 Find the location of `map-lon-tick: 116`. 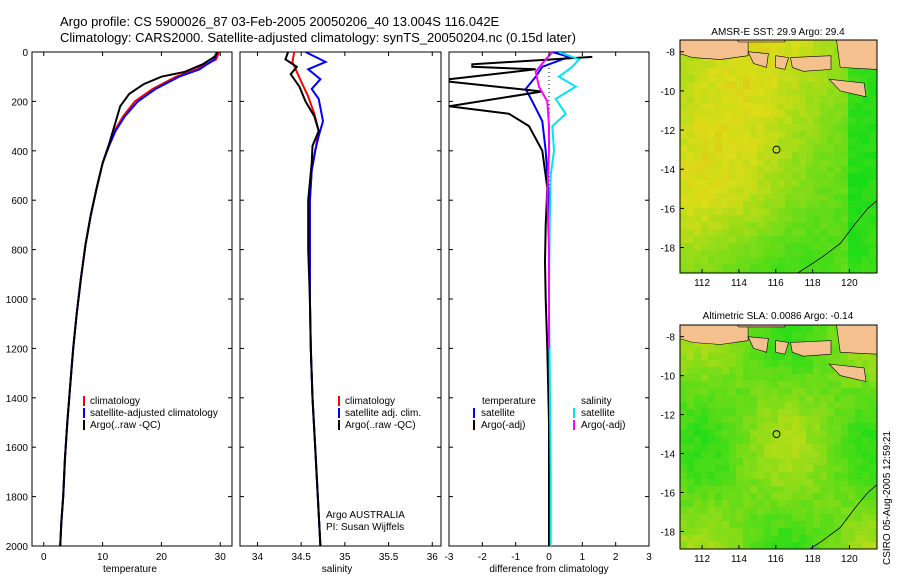

map-lon-tick: 116 is located at coordinates (776, 283).